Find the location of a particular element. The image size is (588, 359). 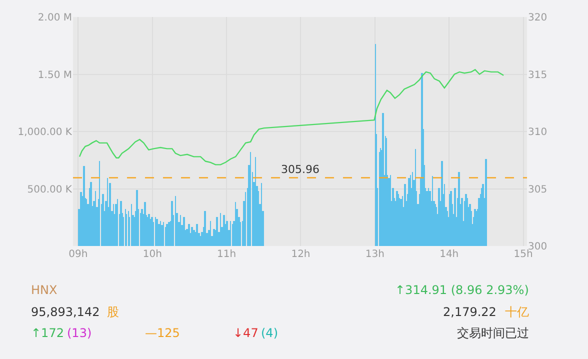

y2-tick-label: 305 is located at coordinates (538, 190).